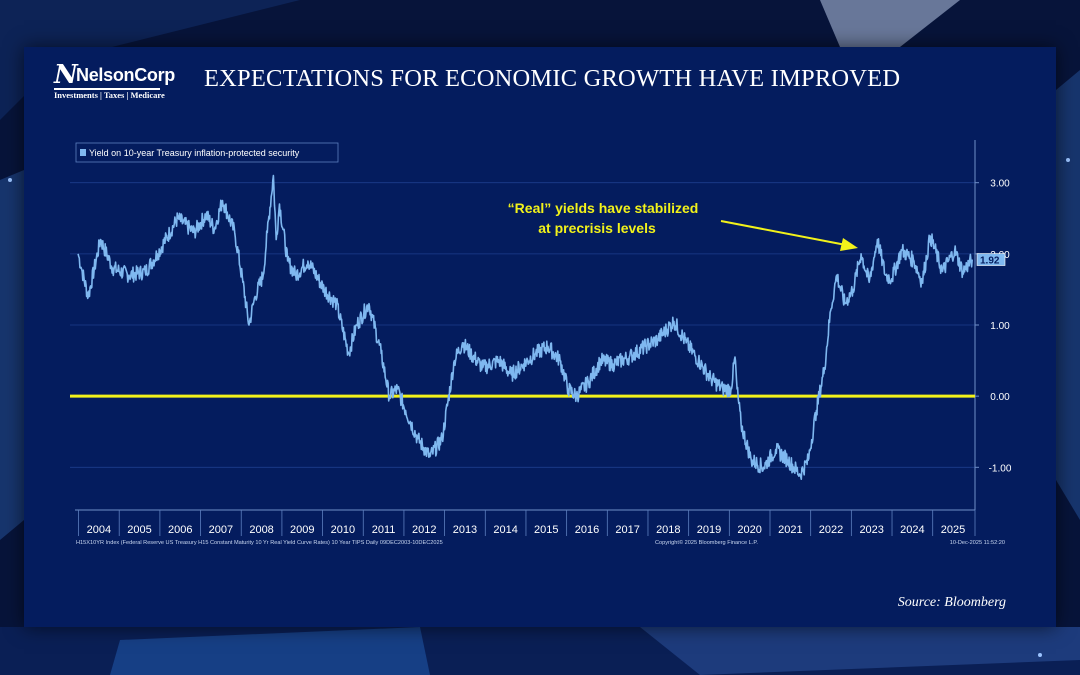  What do you see at coordinates (384, 530) in the screenshot?
I see `x-tick-label: 2011` at bounding box center [384, 530].